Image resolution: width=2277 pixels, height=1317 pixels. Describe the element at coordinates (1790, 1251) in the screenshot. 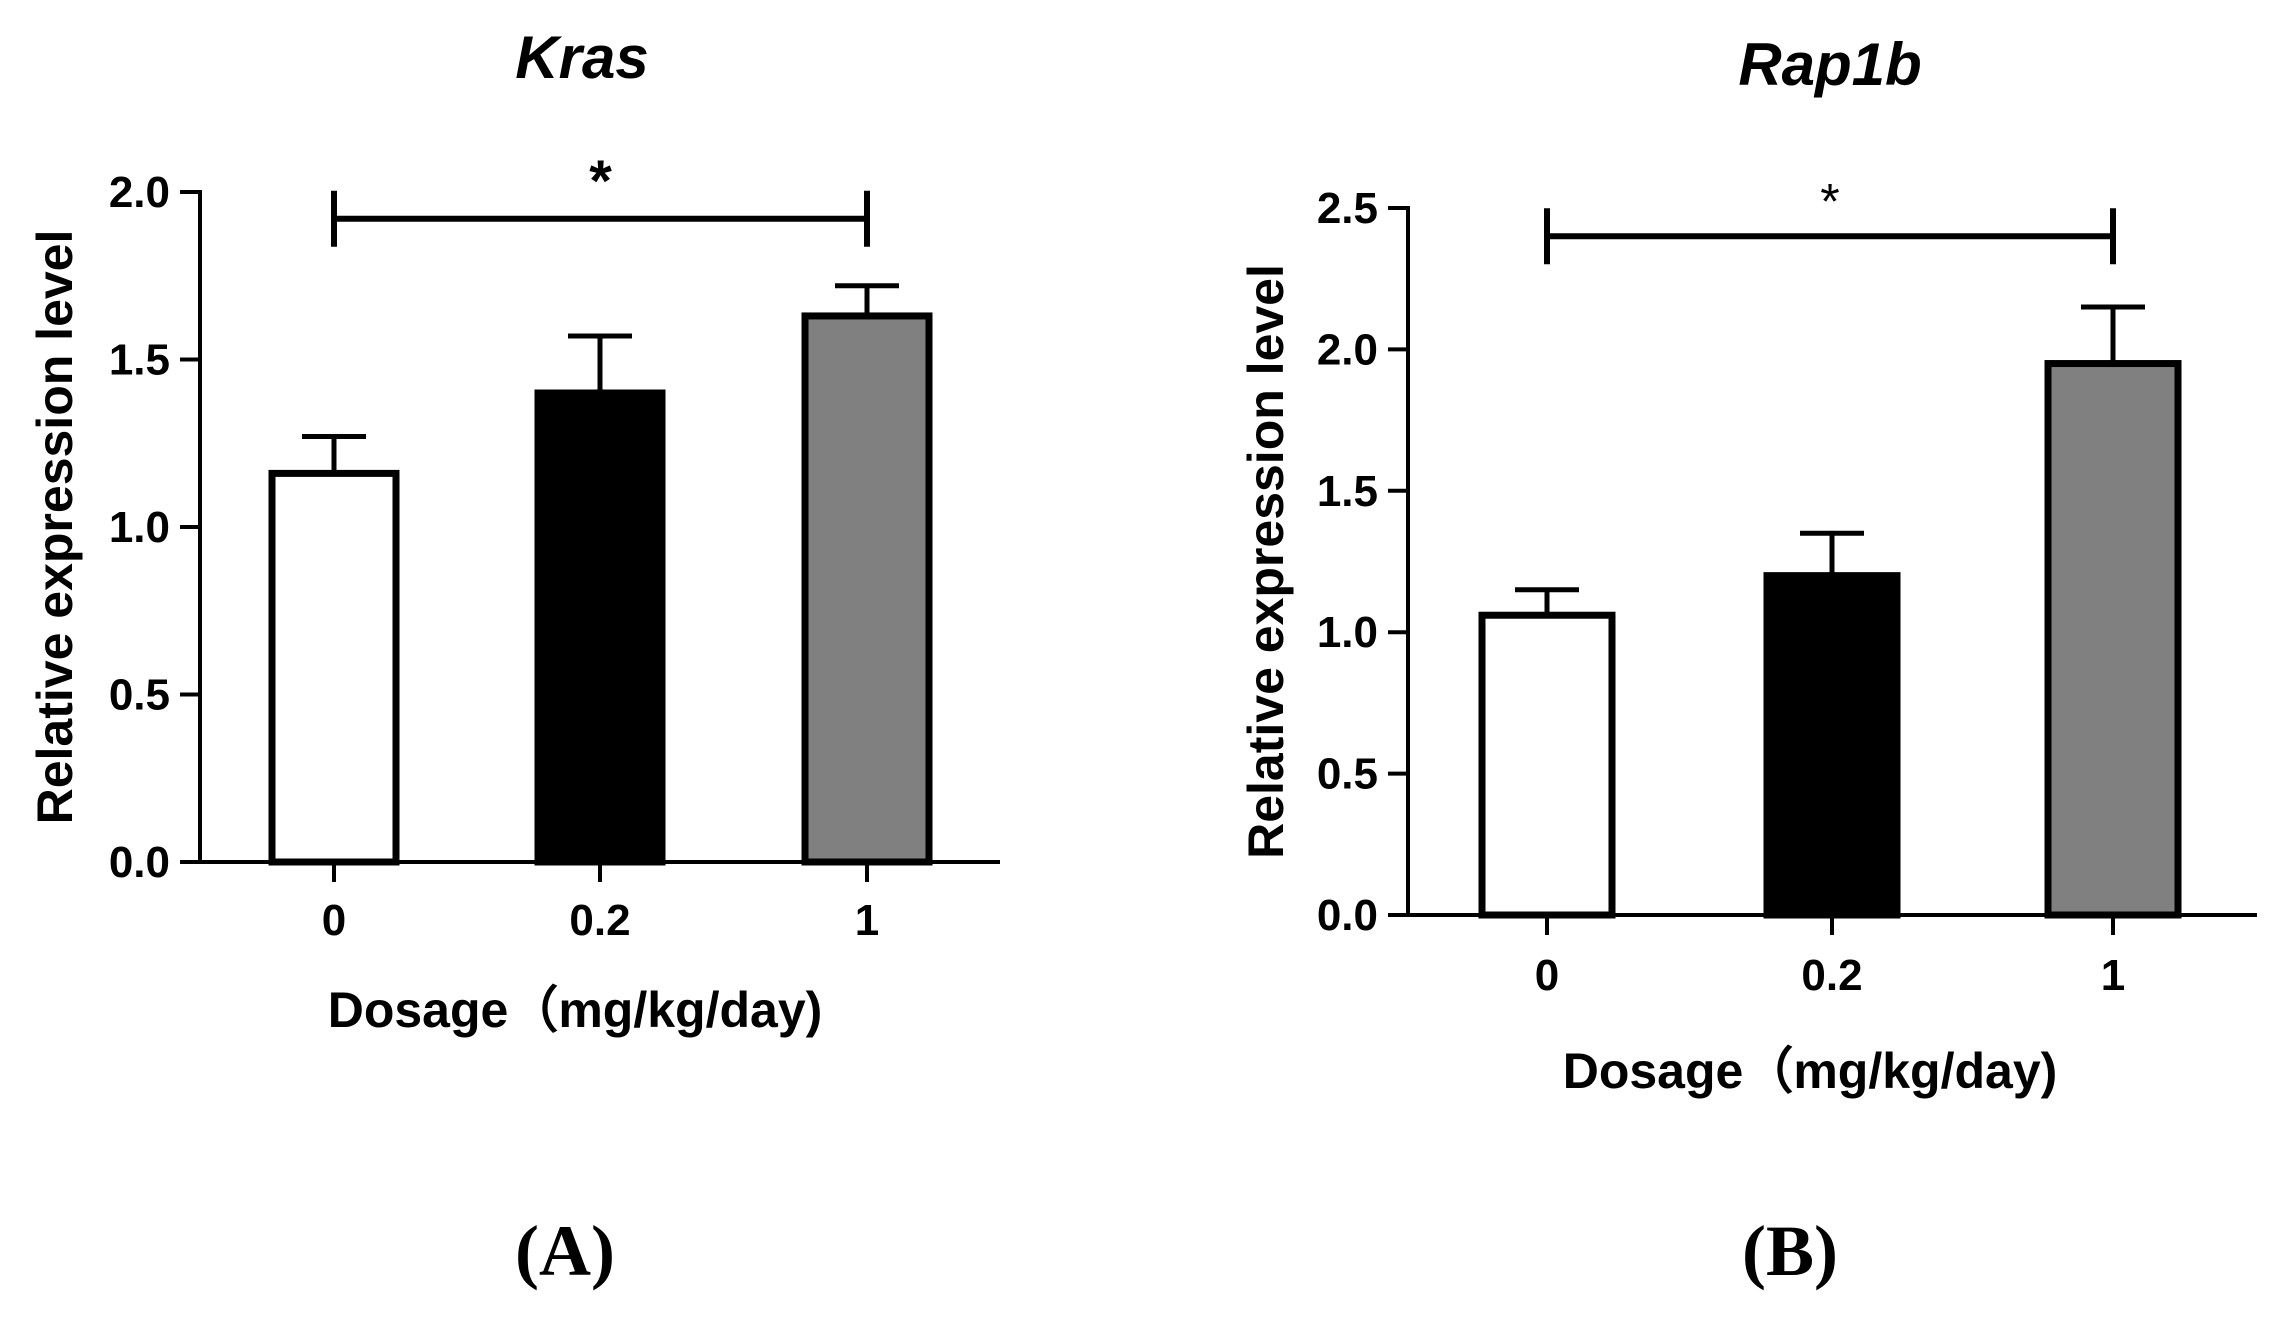

I see `panel-label: (B)` at that location.